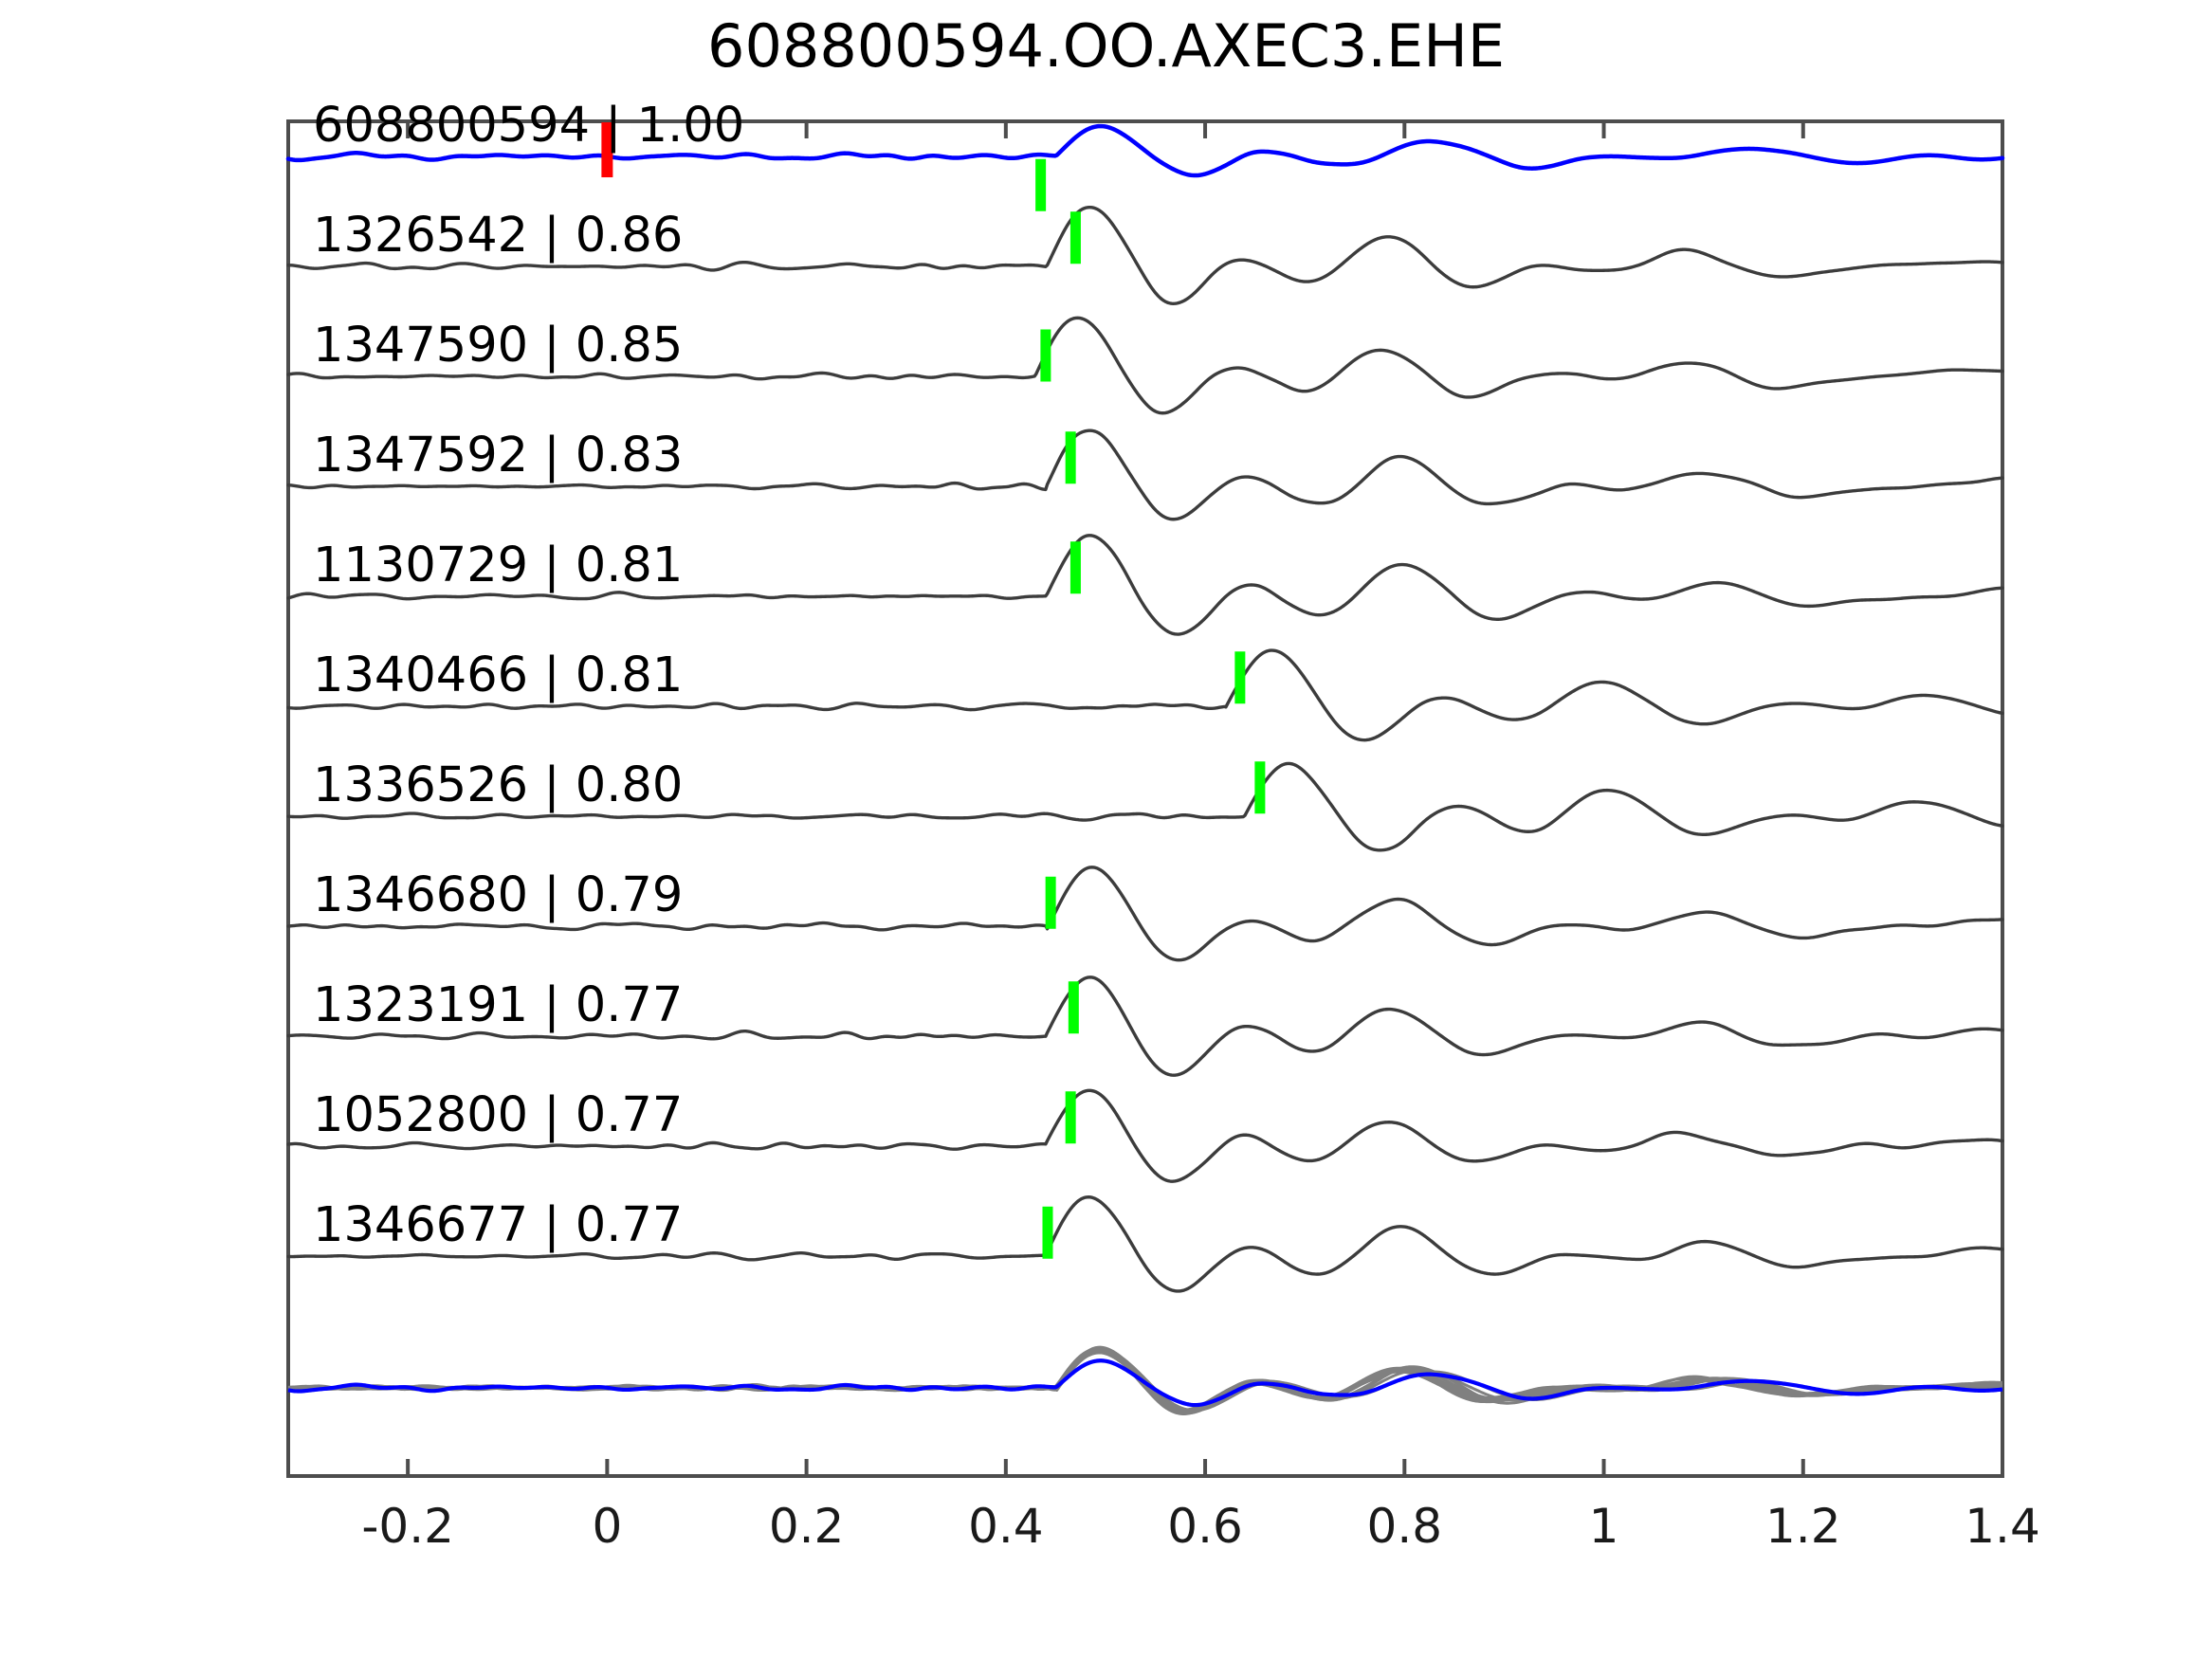 The width and height of the screenshot is (2212, 1659). I want to click on x-tick-label: -0.2, so click(407, 1526).